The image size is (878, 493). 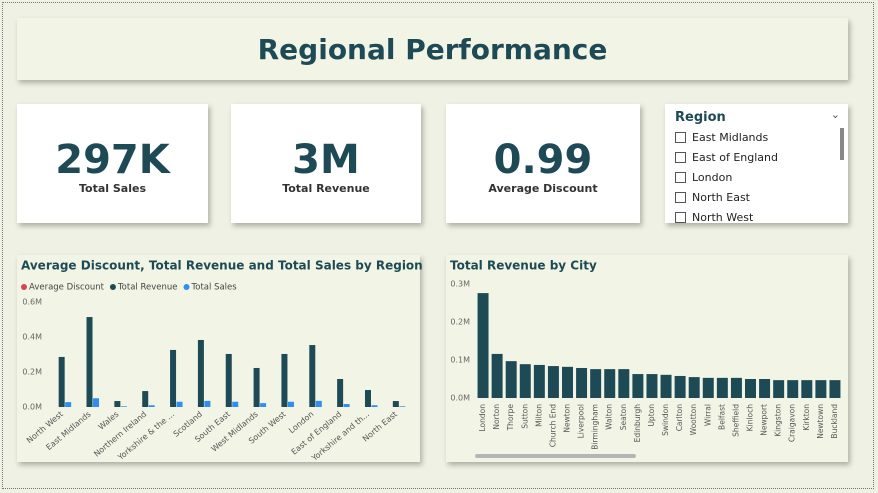 What do you see at coordinates (538, 415) in the screenshot?
I see `x-tick-label: Milton` at bounding box center [538, 415].